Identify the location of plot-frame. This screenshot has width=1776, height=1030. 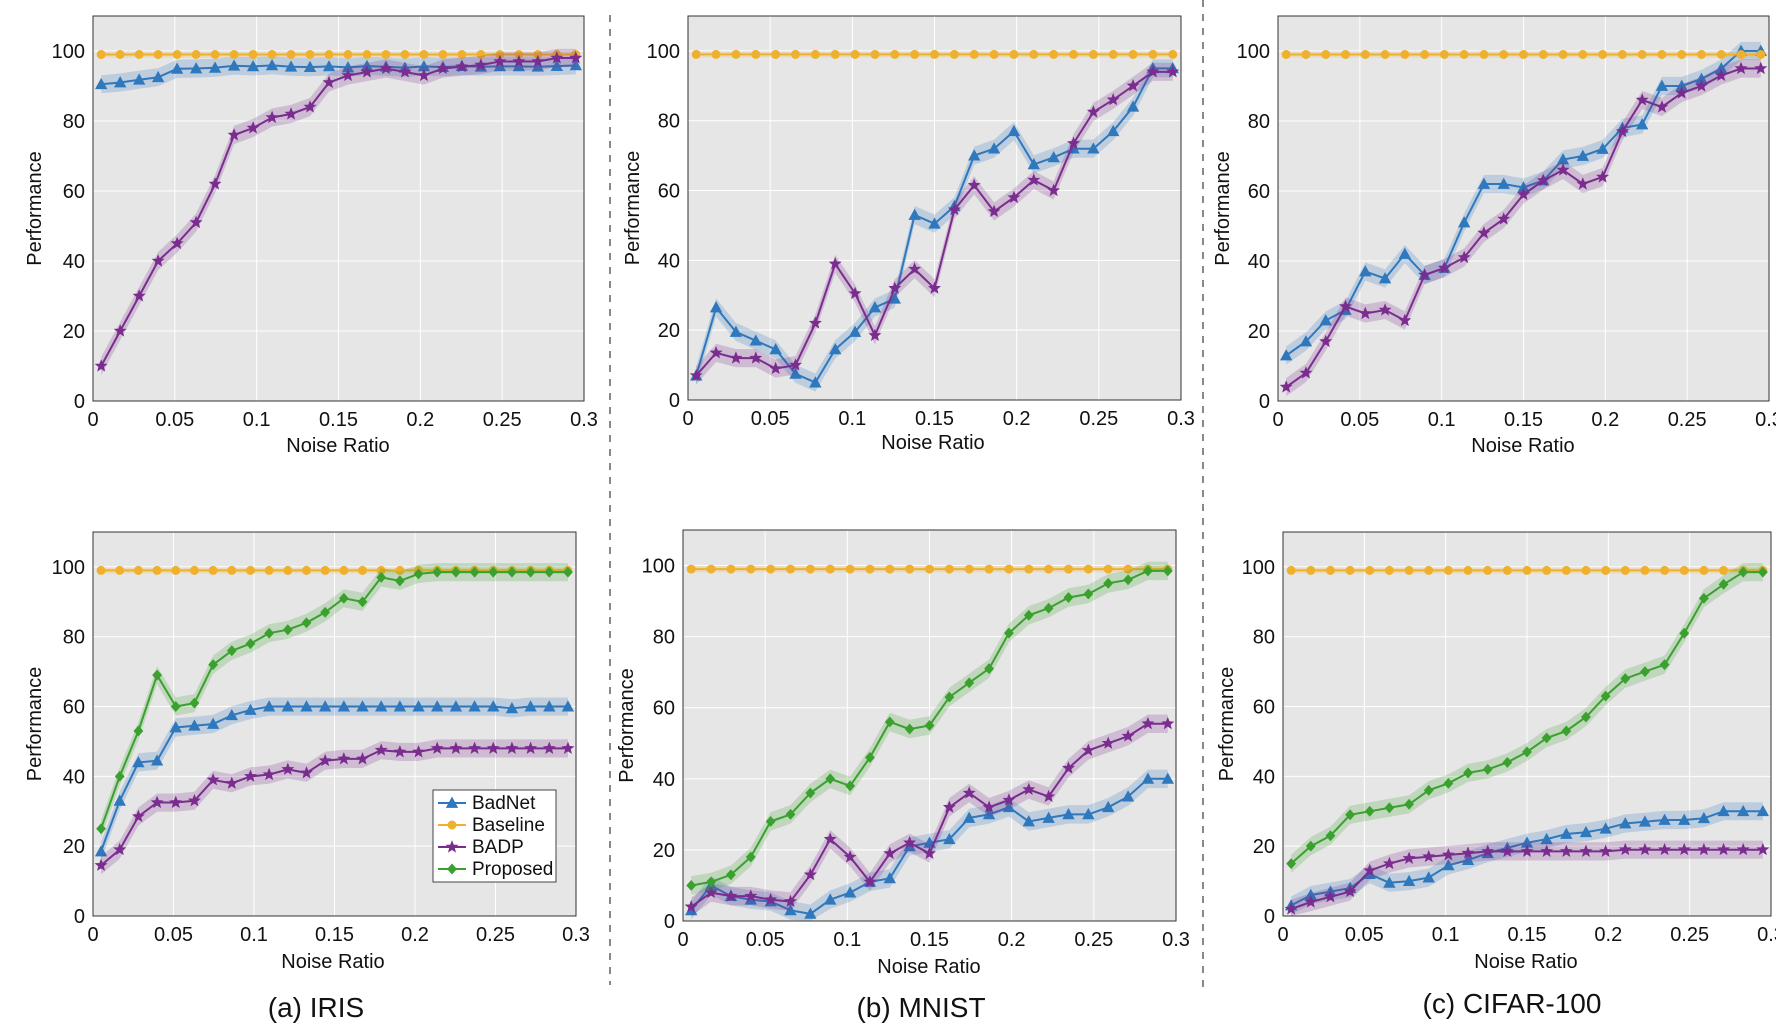
(1527, 724).